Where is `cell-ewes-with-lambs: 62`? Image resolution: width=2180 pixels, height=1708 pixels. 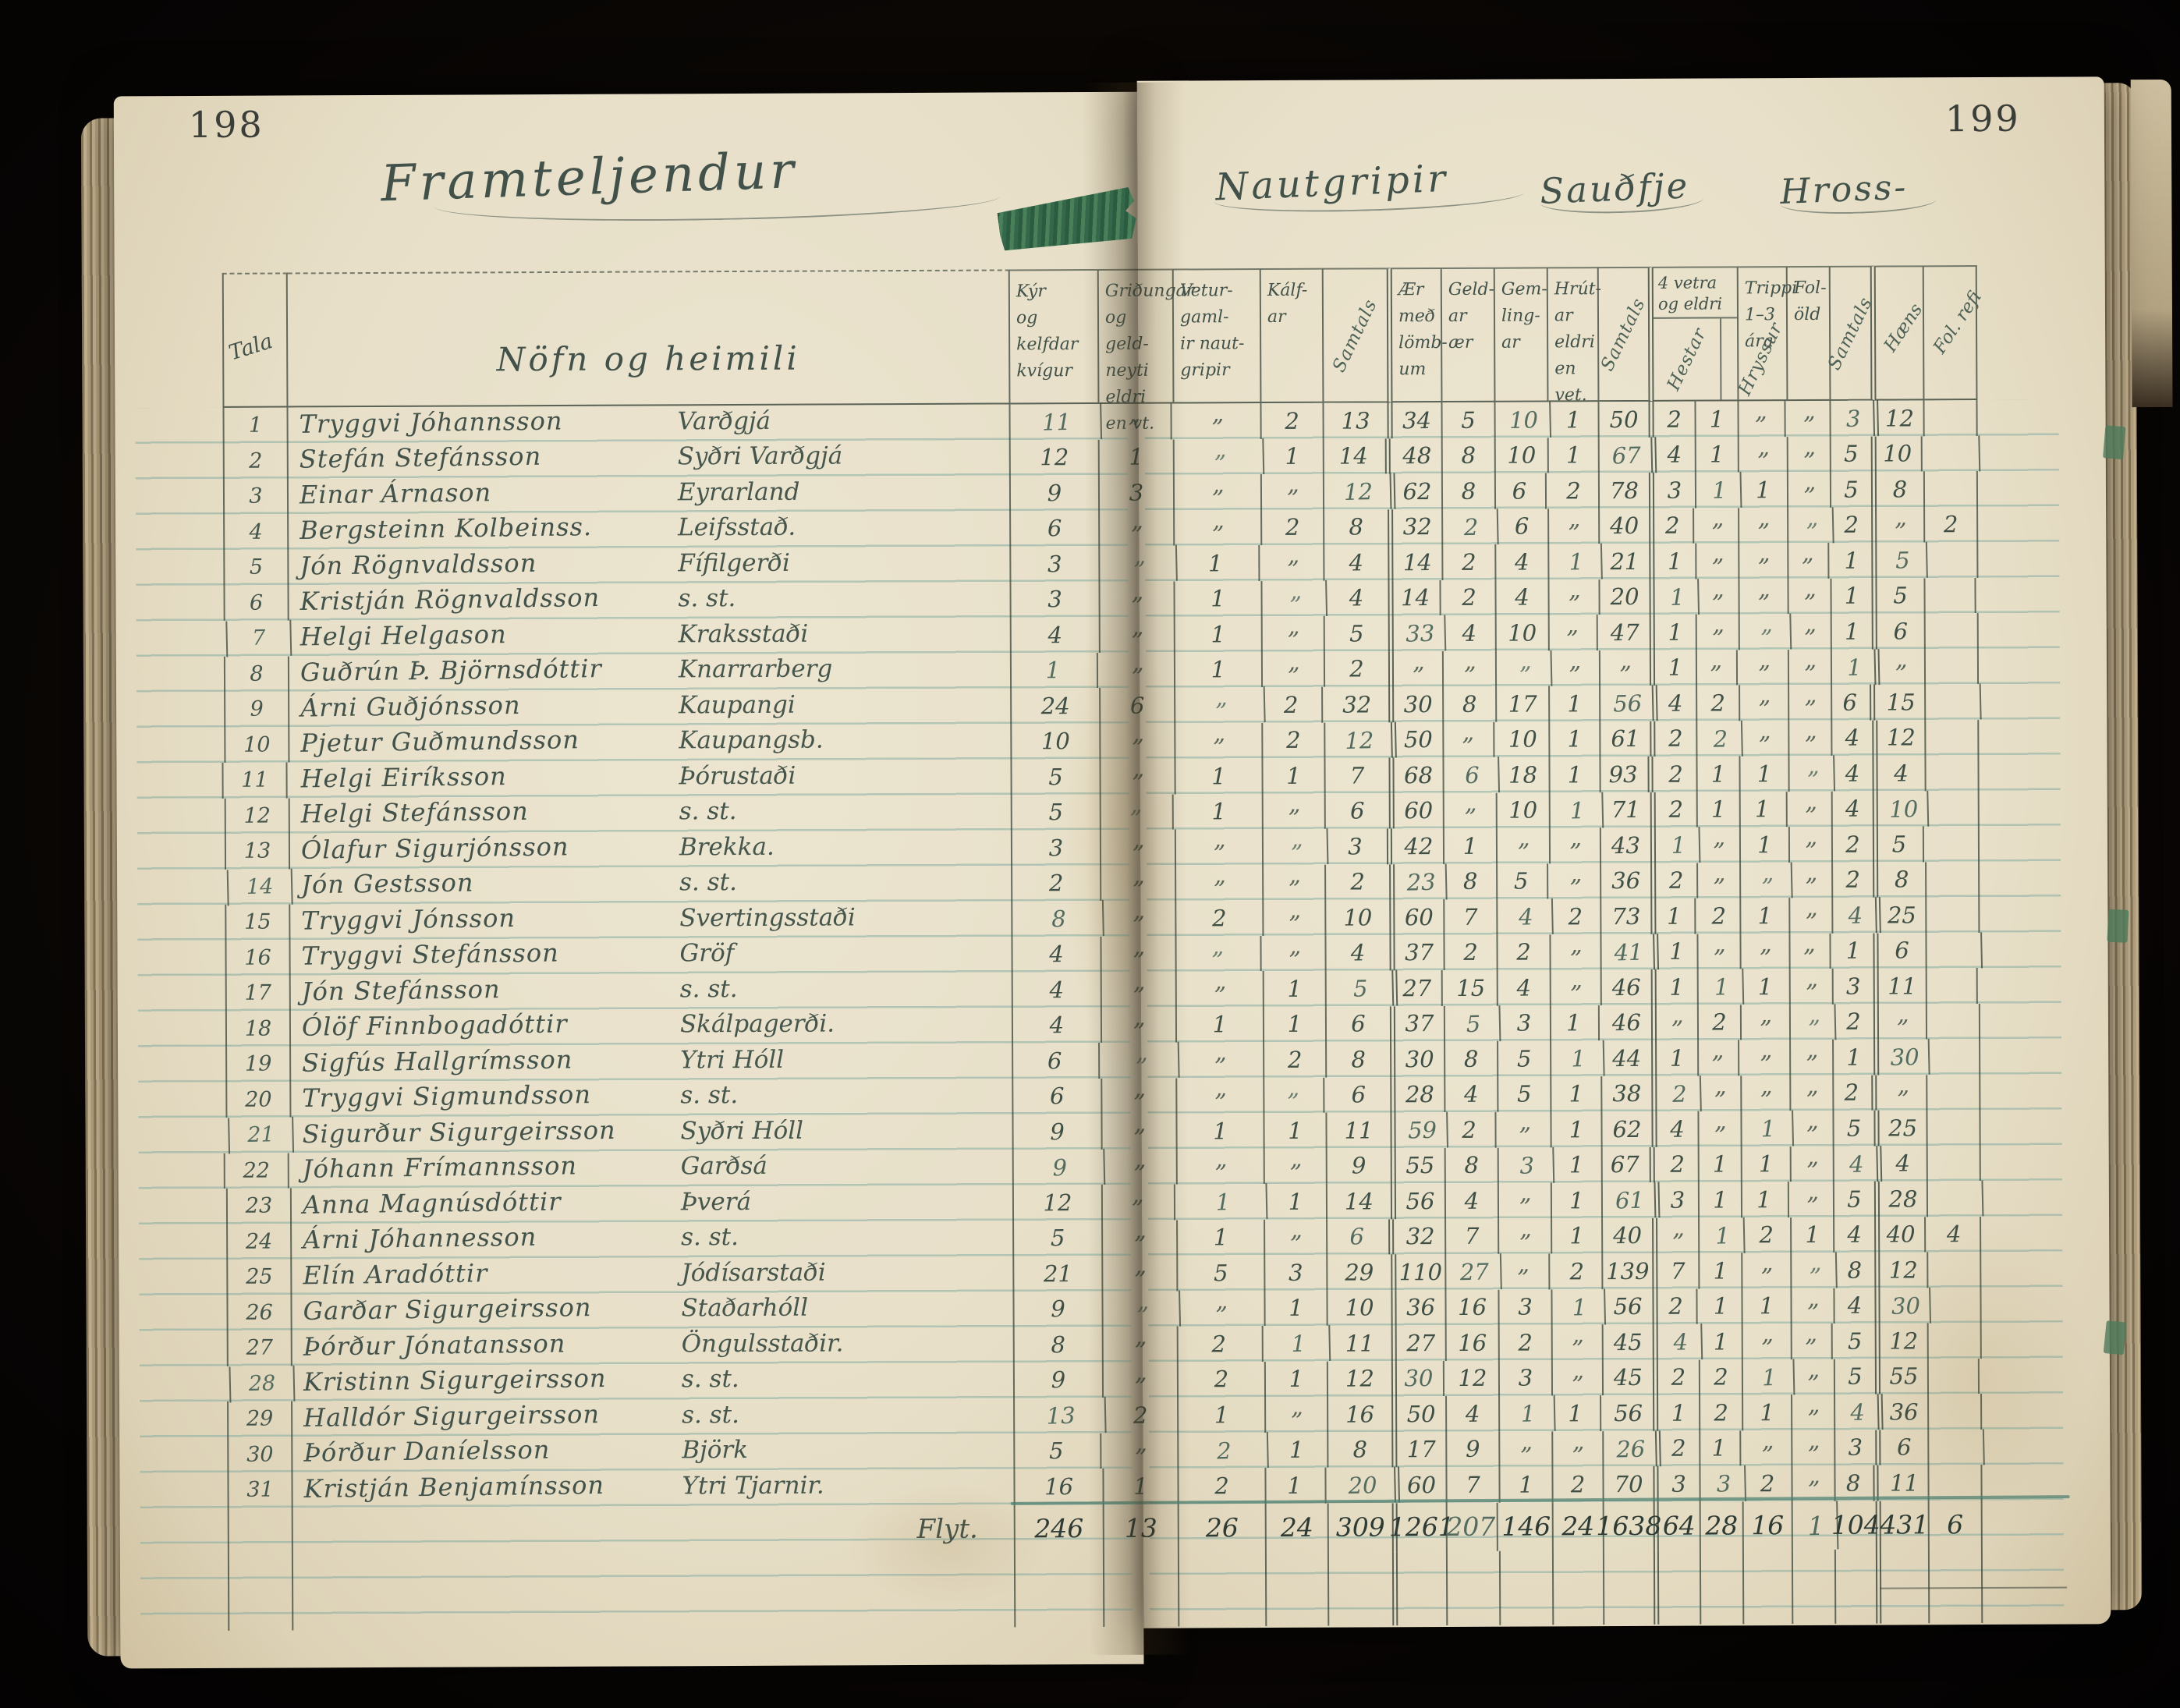 cell-ewes-with-lambs: 62 is located at coordinates (1418, 491).